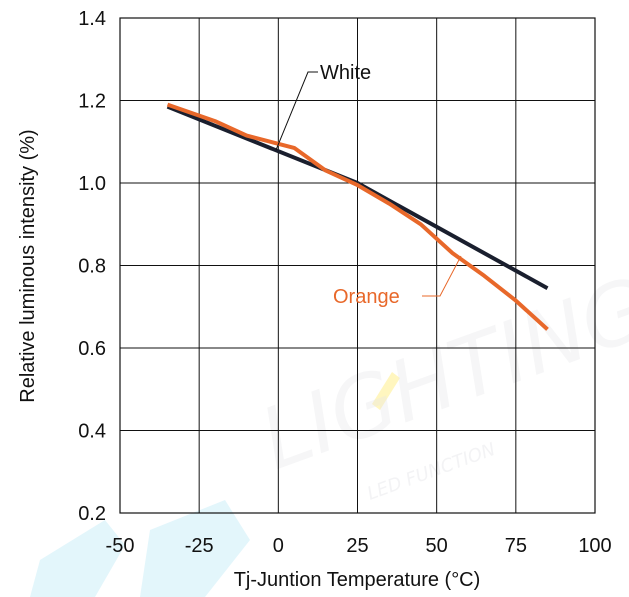  I want to click on x-tick-label: -25, so click(199, 546).